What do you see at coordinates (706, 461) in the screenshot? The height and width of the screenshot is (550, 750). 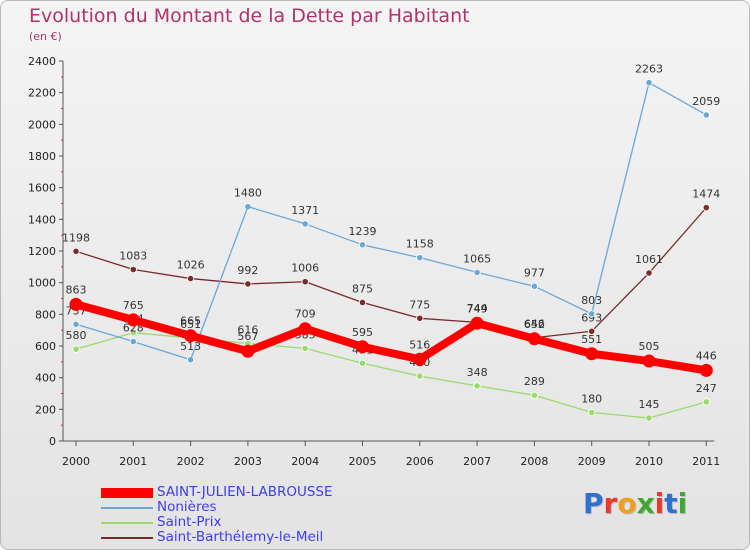 I see `x-tick-label-2011: 2011` at bounding box center [706, 461].